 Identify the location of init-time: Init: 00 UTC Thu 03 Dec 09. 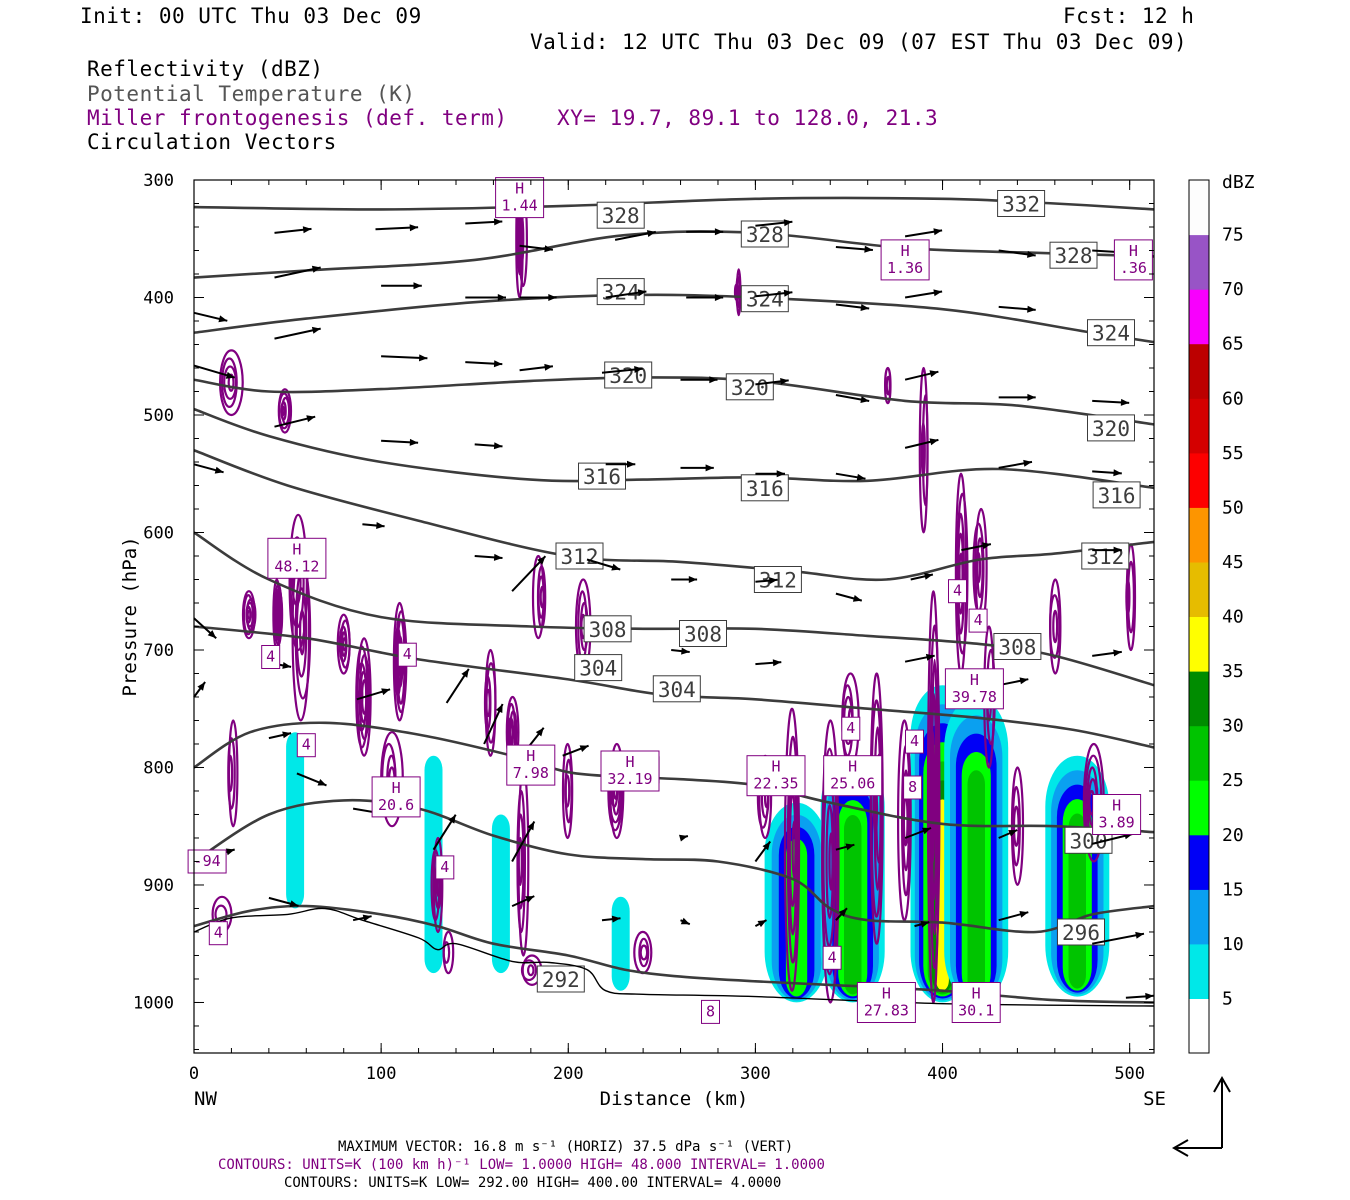
(251, 16).